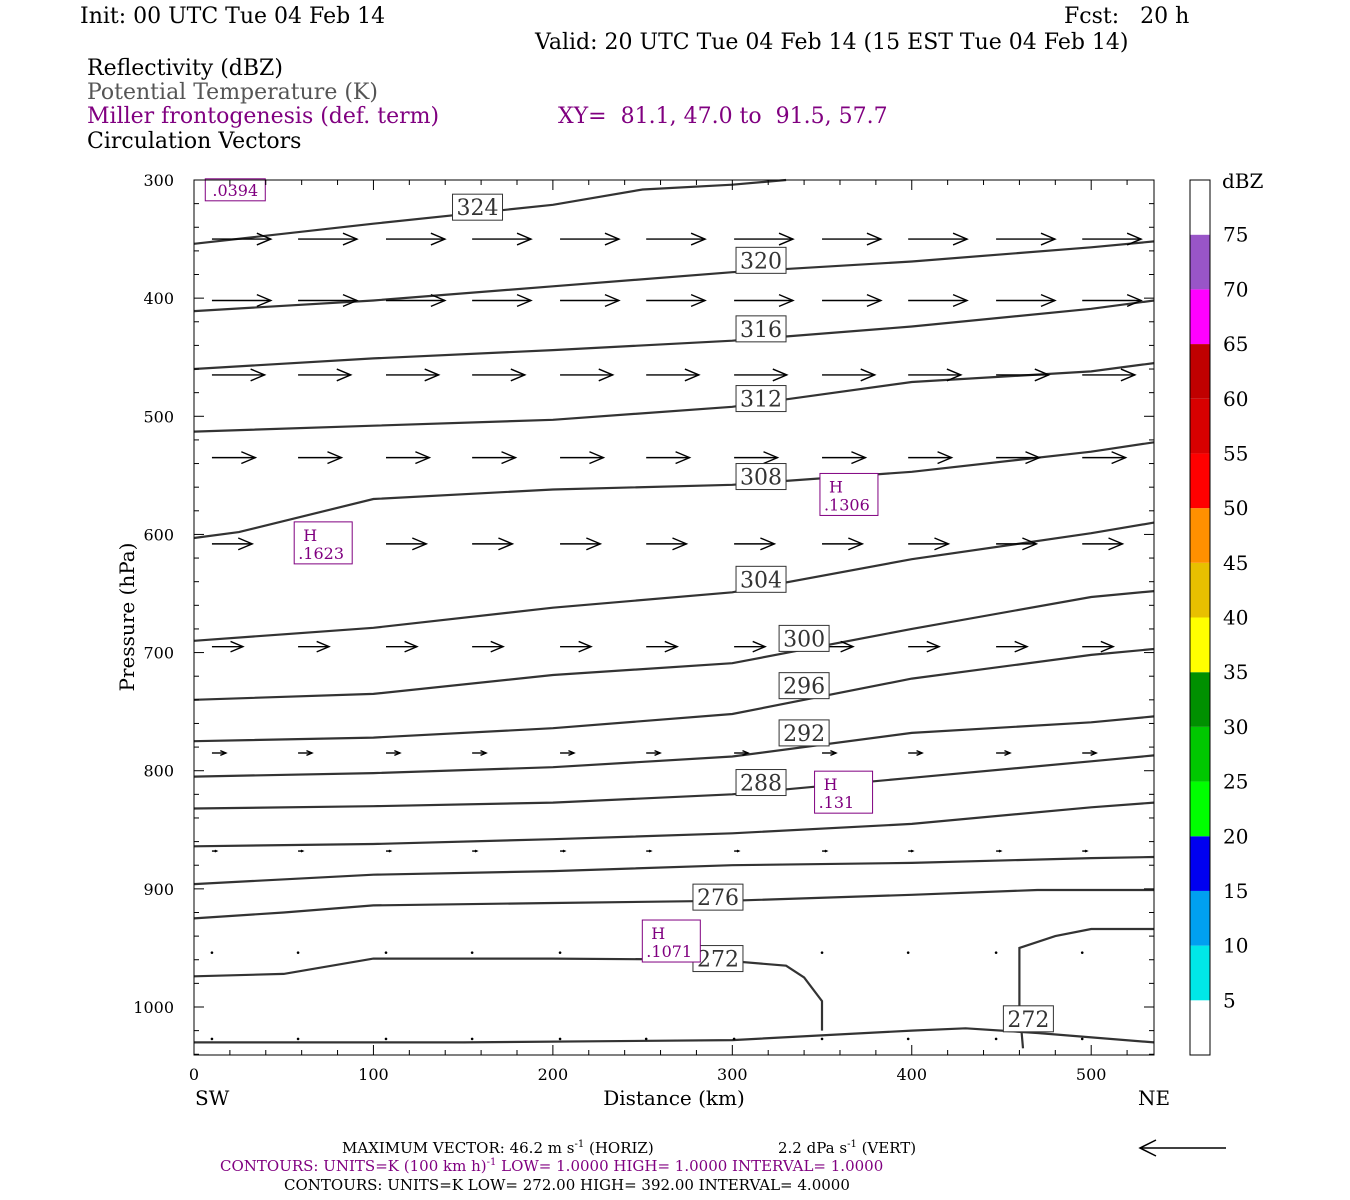 The width and height of the screenshot is (1350, 1200). Describe the element at coordinates (1235, 563) in the screenshot. I see `colorbar-tick-label: 45` at that location.